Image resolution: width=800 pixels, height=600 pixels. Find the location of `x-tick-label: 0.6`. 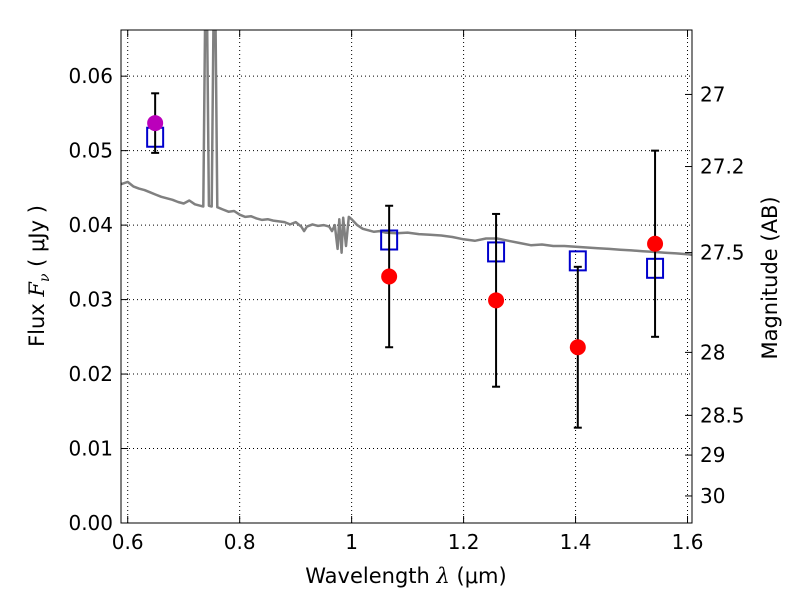

x-tick-label: 0.6 is located at coordinates (128, 542).